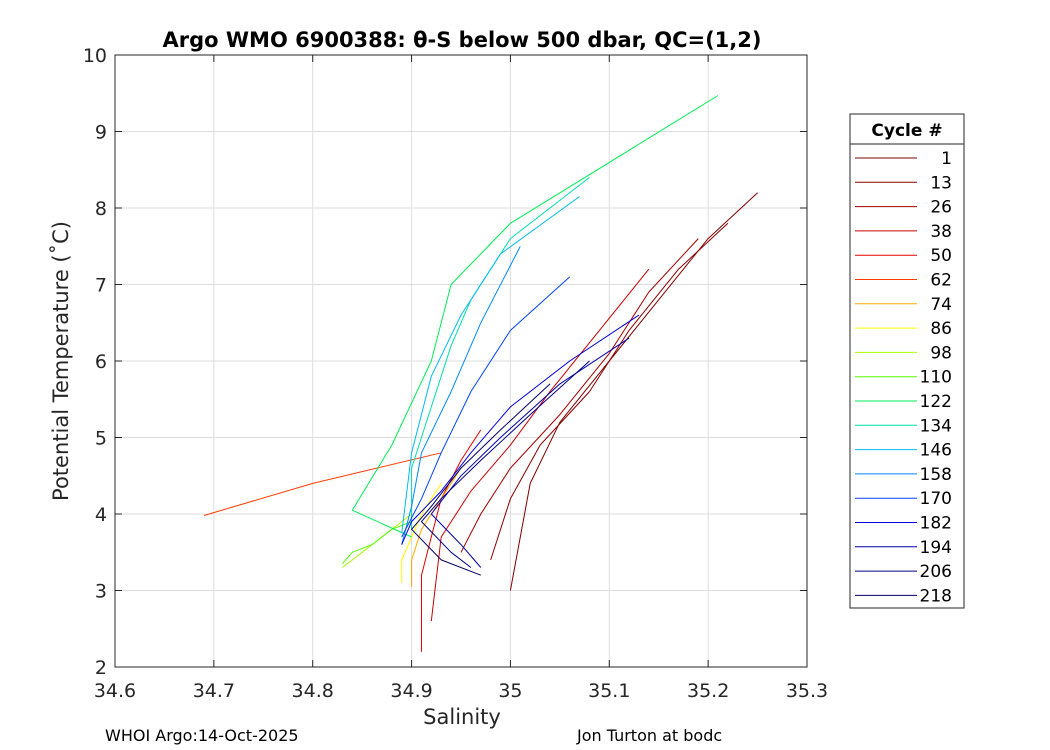 This screenshot has width=1050, height=750. I want to click on legend-label-cycle-1: 1, so click(946, 159).